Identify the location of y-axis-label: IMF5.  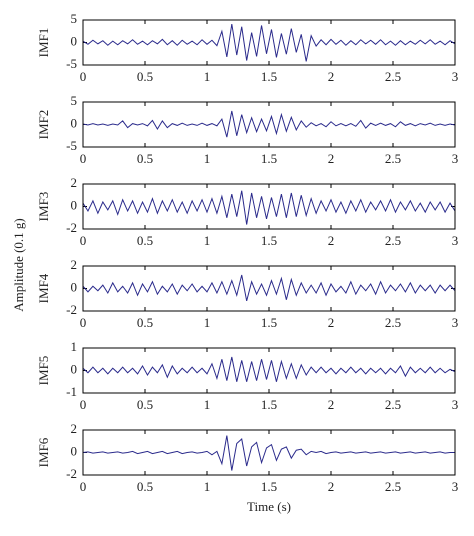
(43, 371).